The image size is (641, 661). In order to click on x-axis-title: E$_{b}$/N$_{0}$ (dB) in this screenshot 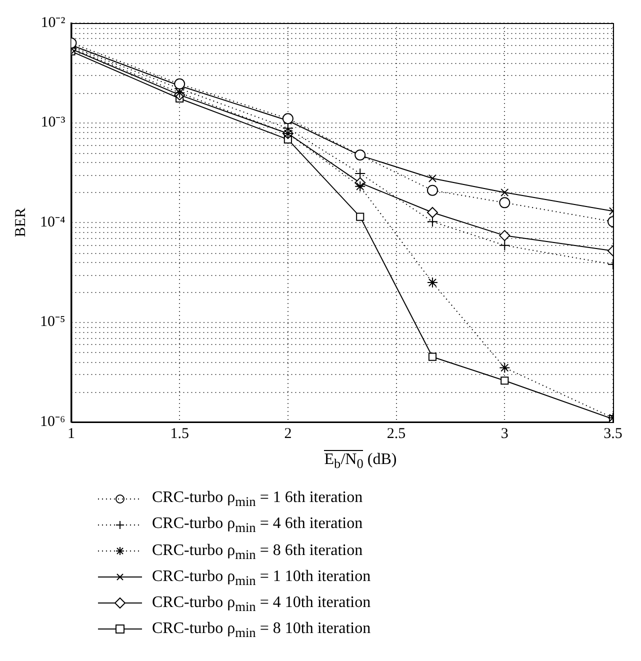, I will do `click(360, 462)`.